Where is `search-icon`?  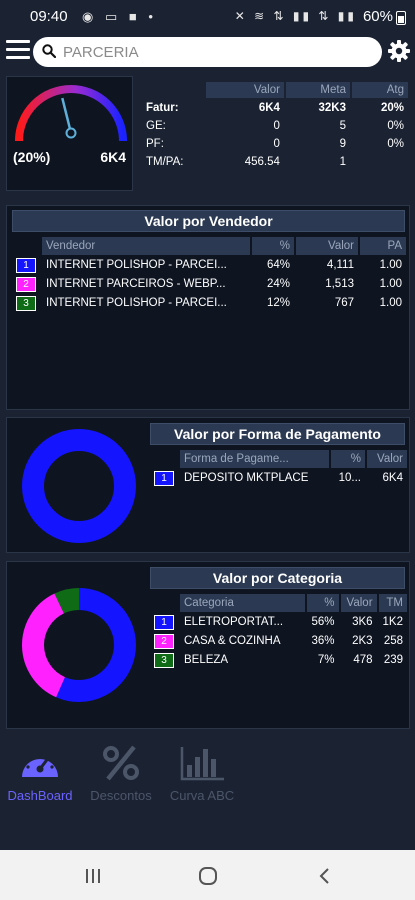
search-icon is located at coordinates (49, 51).